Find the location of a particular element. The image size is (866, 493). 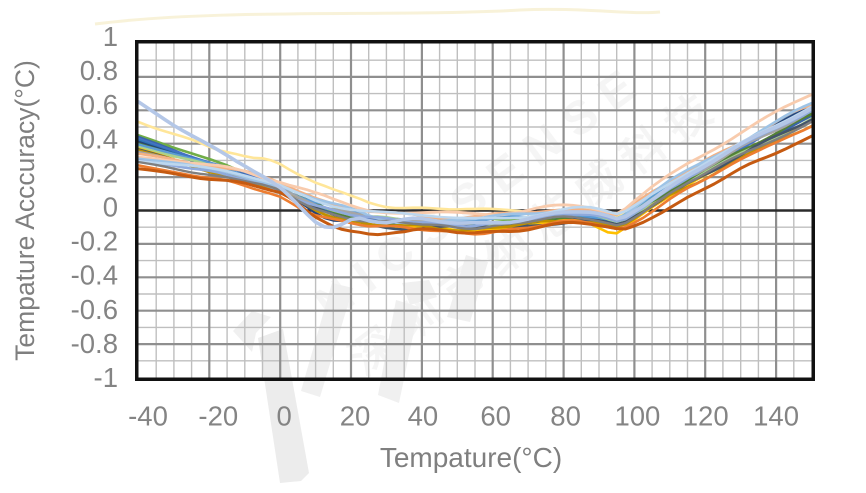

svg-text: 40 is located at coordinates (423, 416).